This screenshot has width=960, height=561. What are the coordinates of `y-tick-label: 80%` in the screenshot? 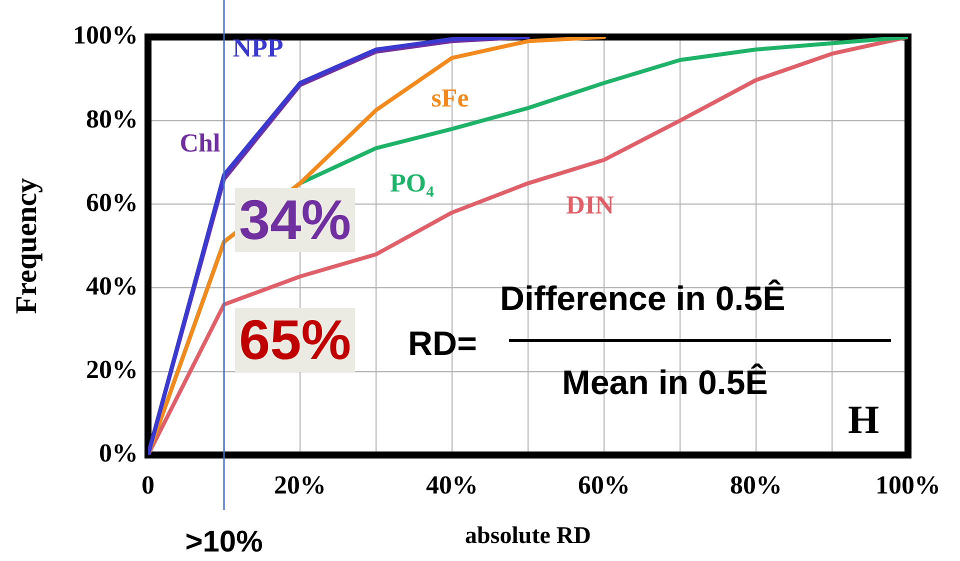 It's located at (112, 119).